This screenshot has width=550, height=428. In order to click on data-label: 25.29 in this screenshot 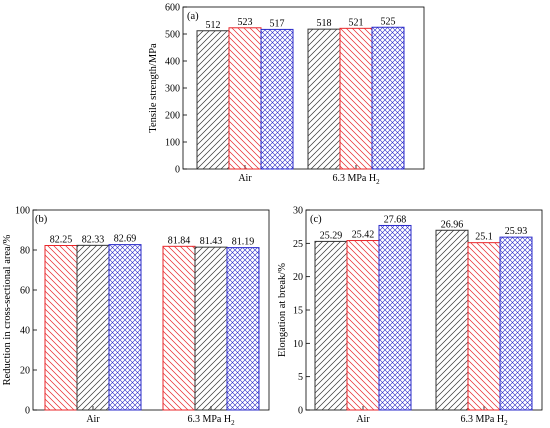, I will do `click(331, 235)`.